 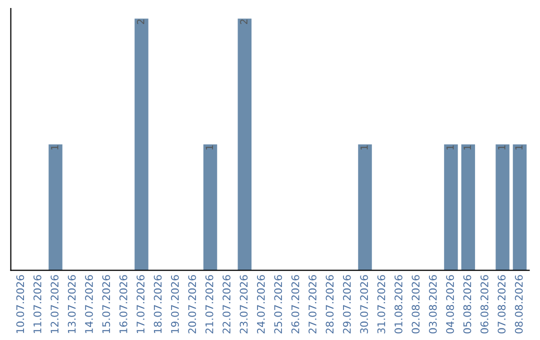 What do you see at coordinates (89, 304) in the screenshot?
I see `x-tick-label: 14.07.2026` at bounding box center [89, 304].